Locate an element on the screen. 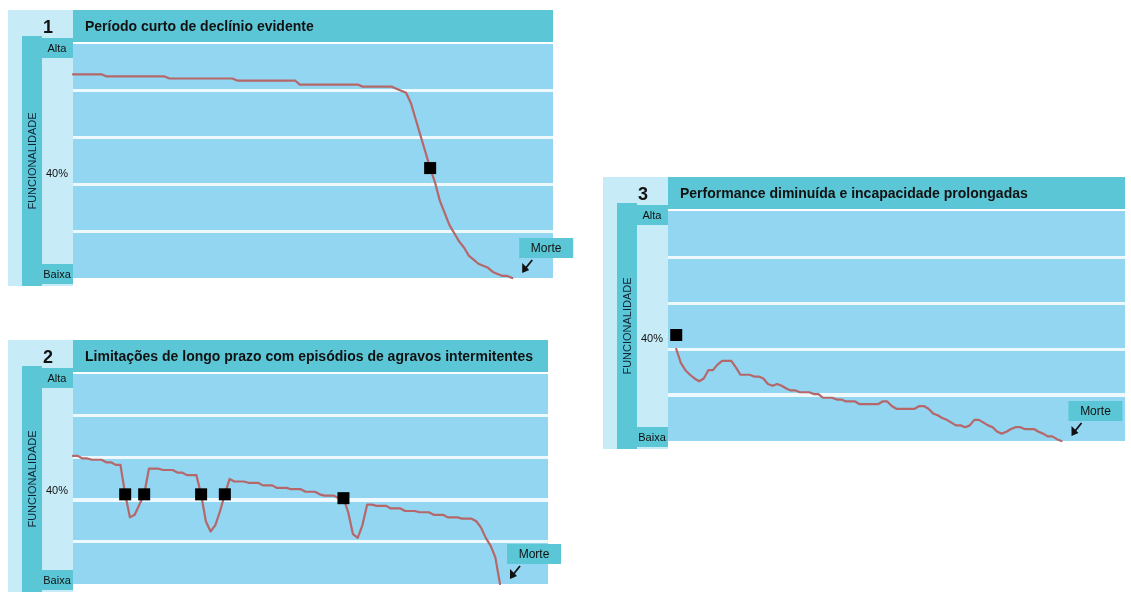  chart-title: Performance diminuída e incapacidade prolongadas is located at coordinates (854, 193).